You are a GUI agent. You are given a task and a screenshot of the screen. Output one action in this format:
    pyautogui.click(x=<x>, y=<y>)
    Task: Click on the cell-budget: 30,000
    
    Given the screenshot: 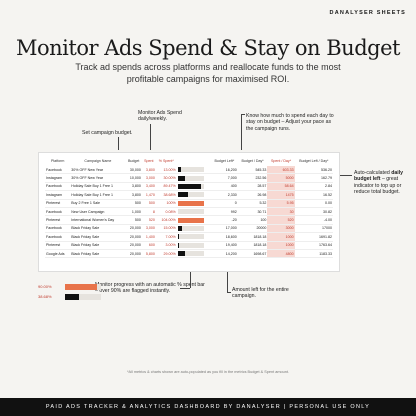 What is the action you would take?
    pyautogui.click(x=133, y=170)
    